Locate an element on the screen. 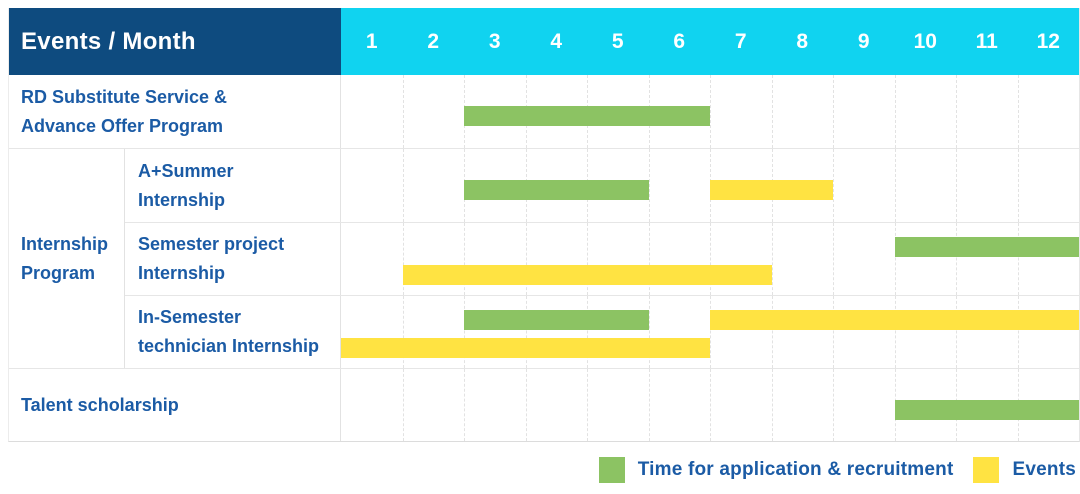  gantt-track-a-summer-internship is located at coordinates (710, 185).